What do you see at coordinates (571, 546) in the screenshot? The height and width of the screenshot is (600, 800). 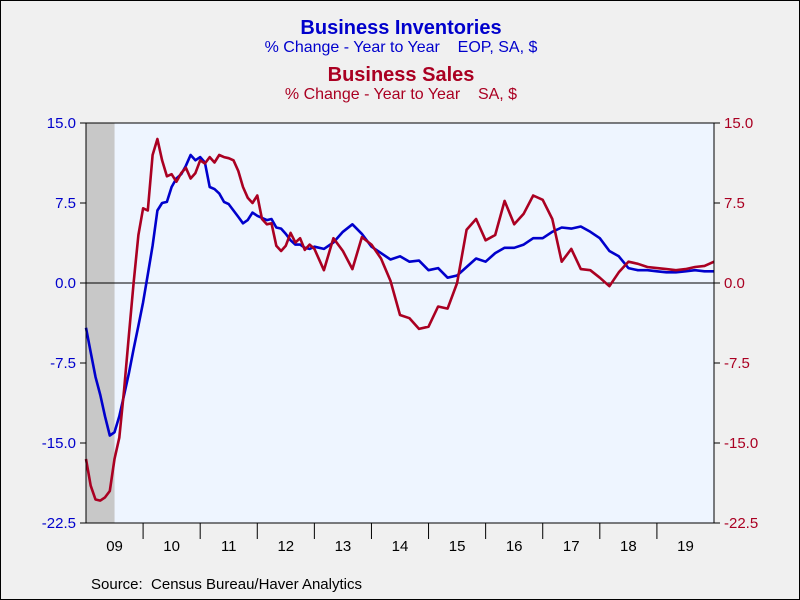 I see `x-tick-label: 17` at bounding box center [571, 546].